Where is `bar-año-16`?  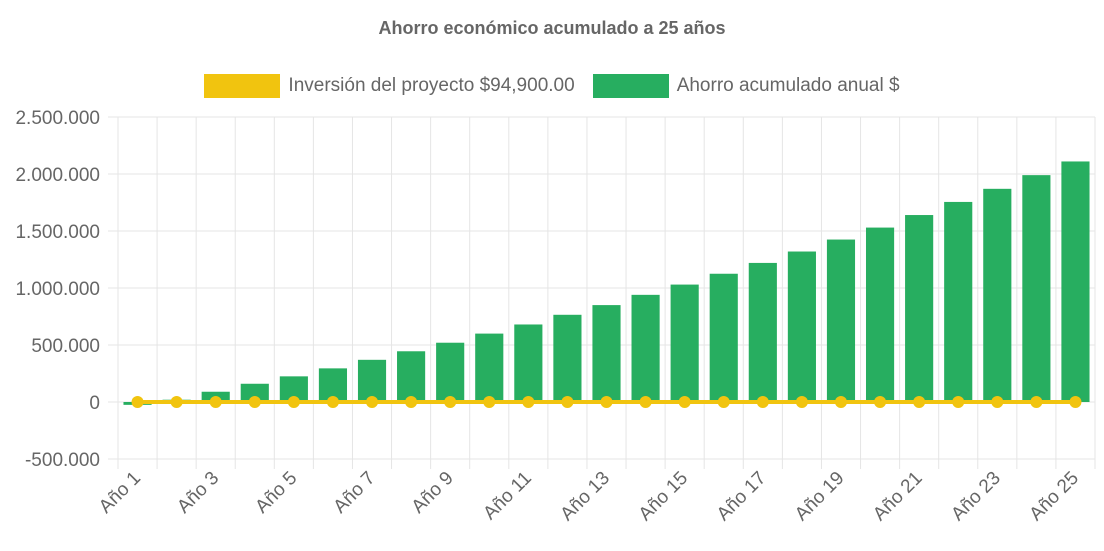 bar-año-16 is located at coordinates (723, 337).